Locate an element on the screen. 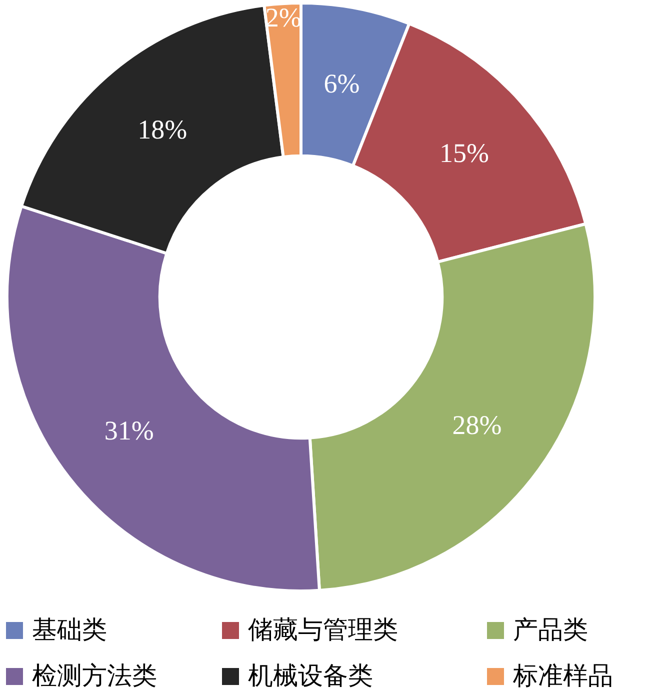 The image size is (653, 700). legend-label: 储藏与管理类 is located at coordinates (323, 630).